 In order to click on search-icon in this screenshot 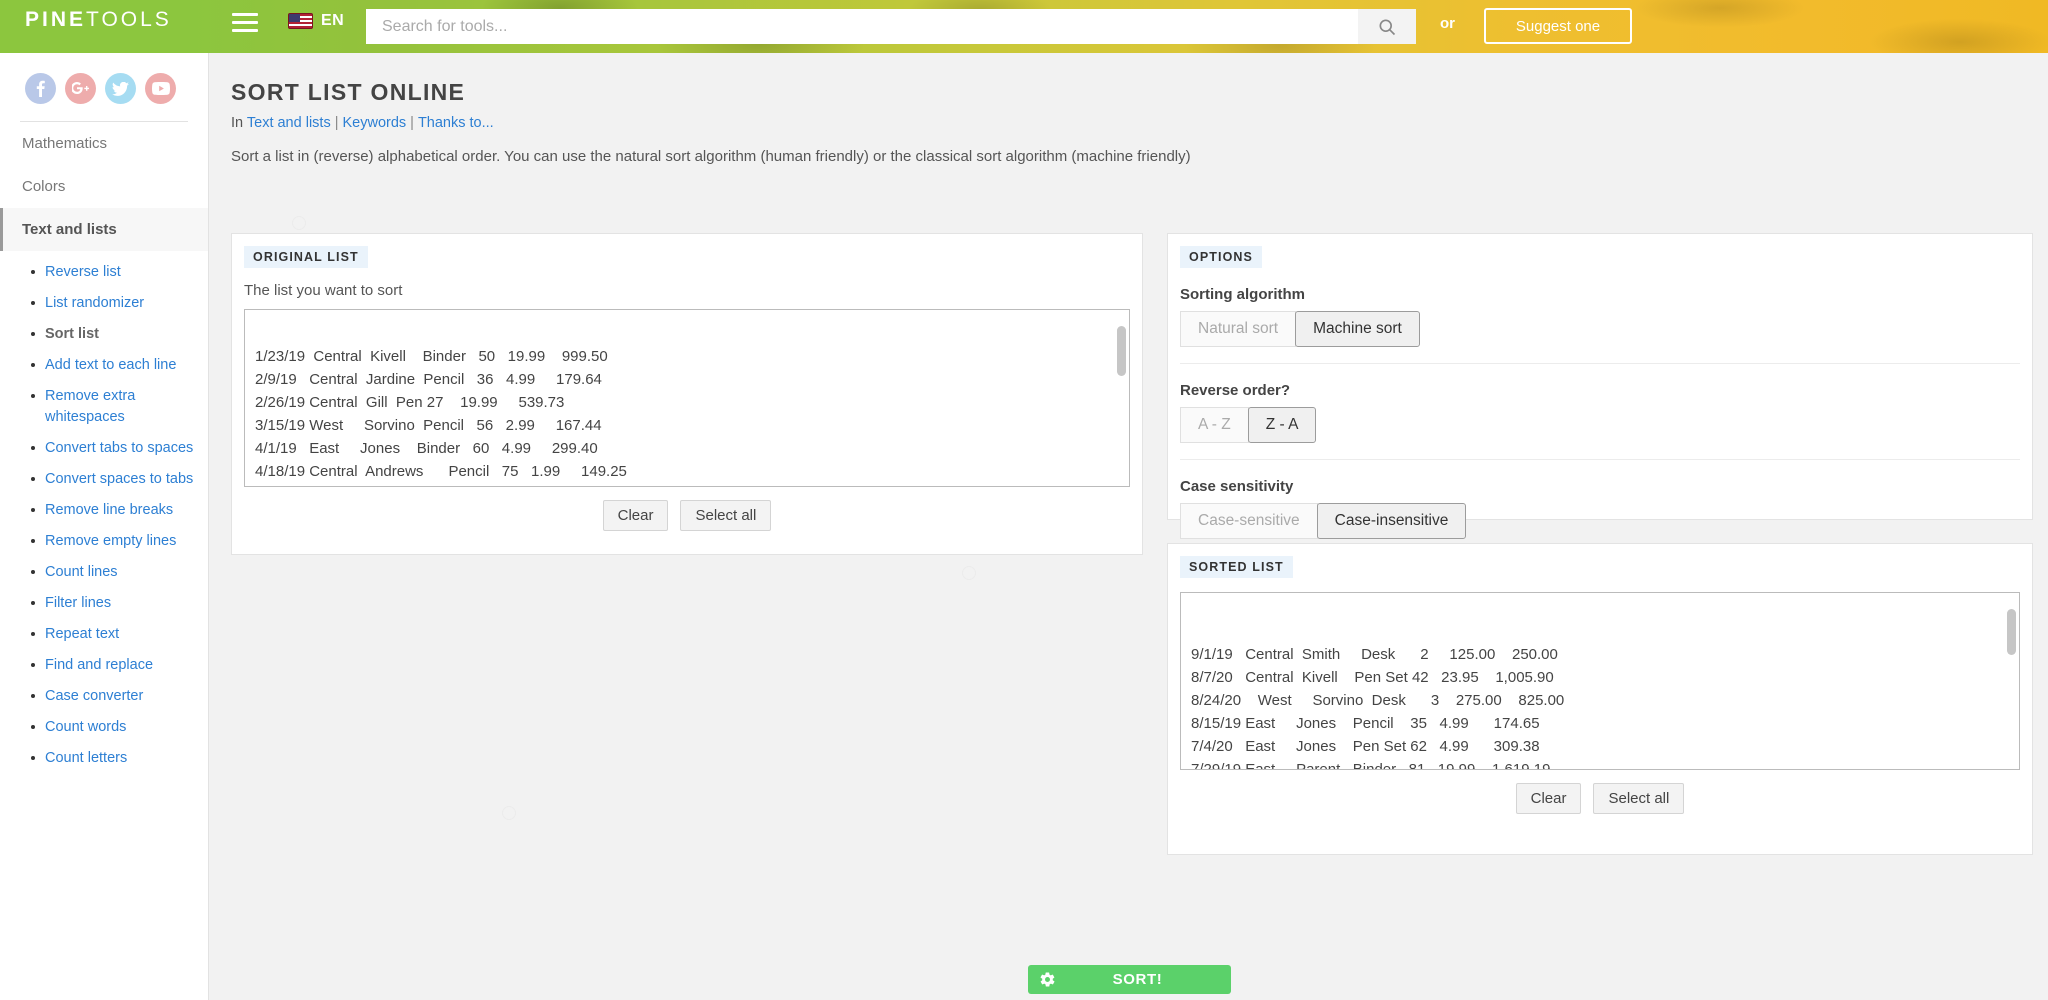, I will do `click(1387, 27)`.